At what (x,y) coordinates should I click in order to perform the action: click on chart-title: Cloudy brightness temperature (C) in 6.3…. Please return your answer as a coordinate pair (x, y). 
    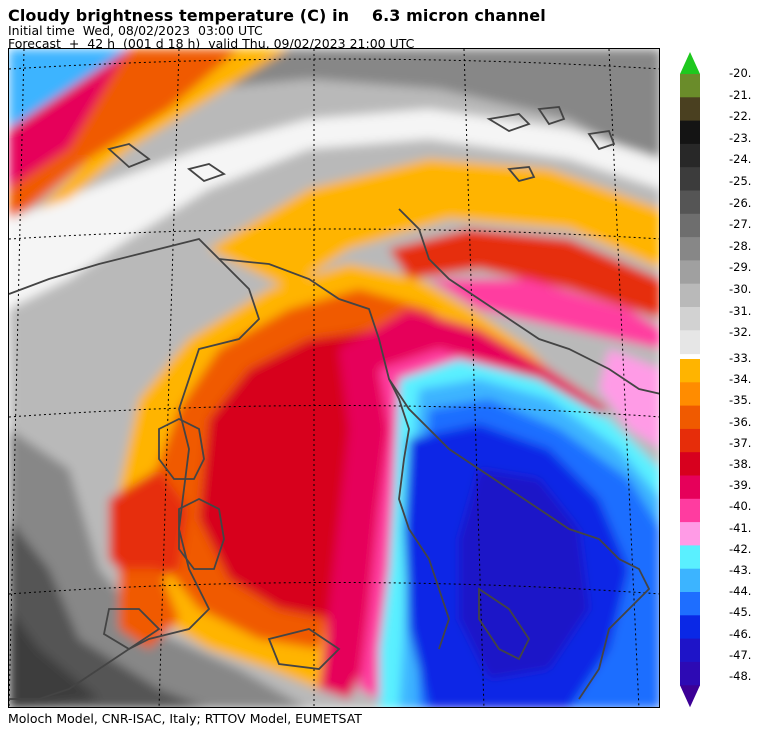
    Looking at the image, I should click on (277, 15).